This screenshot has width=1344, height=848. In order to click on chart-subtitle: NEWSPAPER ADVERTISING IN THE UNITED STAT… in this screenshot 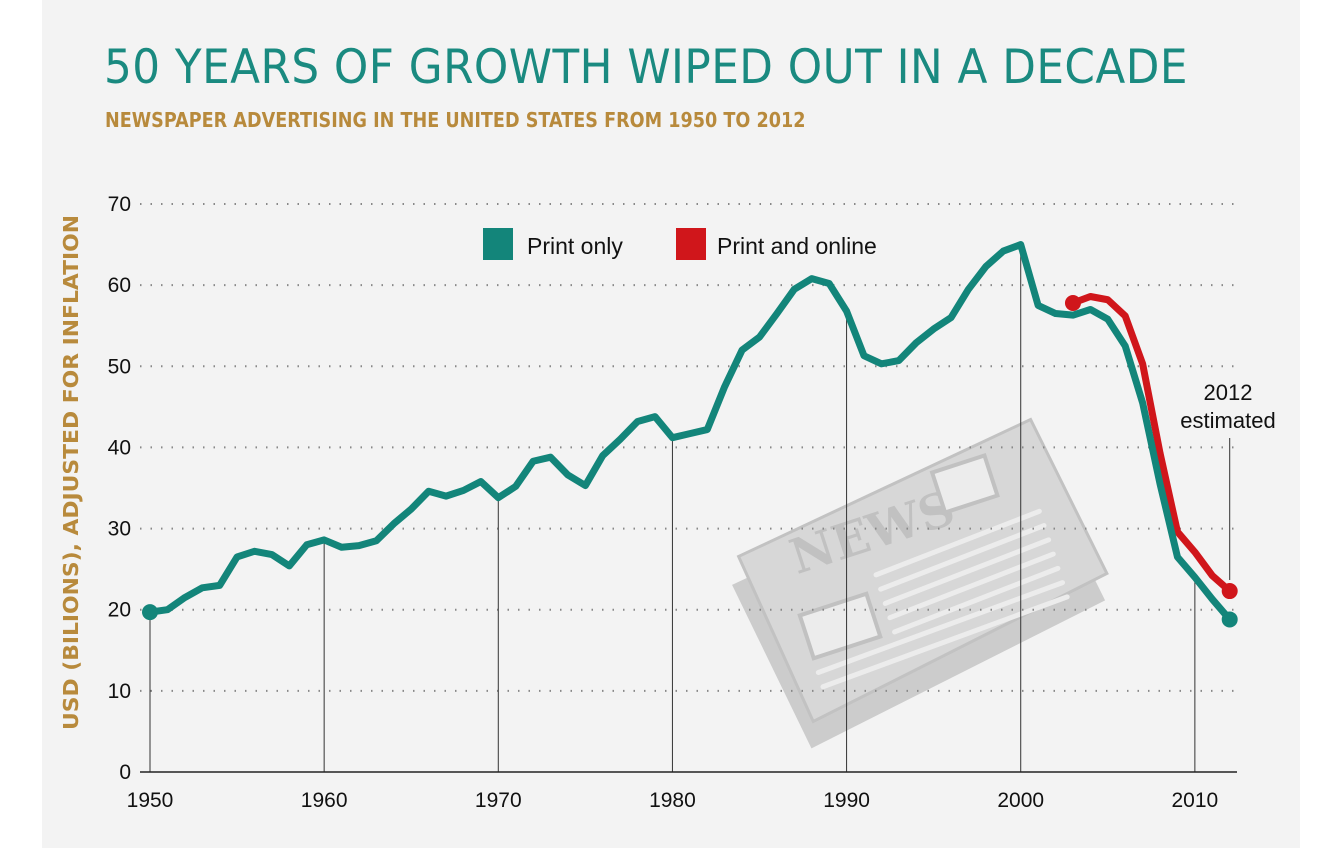, I will do `click(455, 120)`.